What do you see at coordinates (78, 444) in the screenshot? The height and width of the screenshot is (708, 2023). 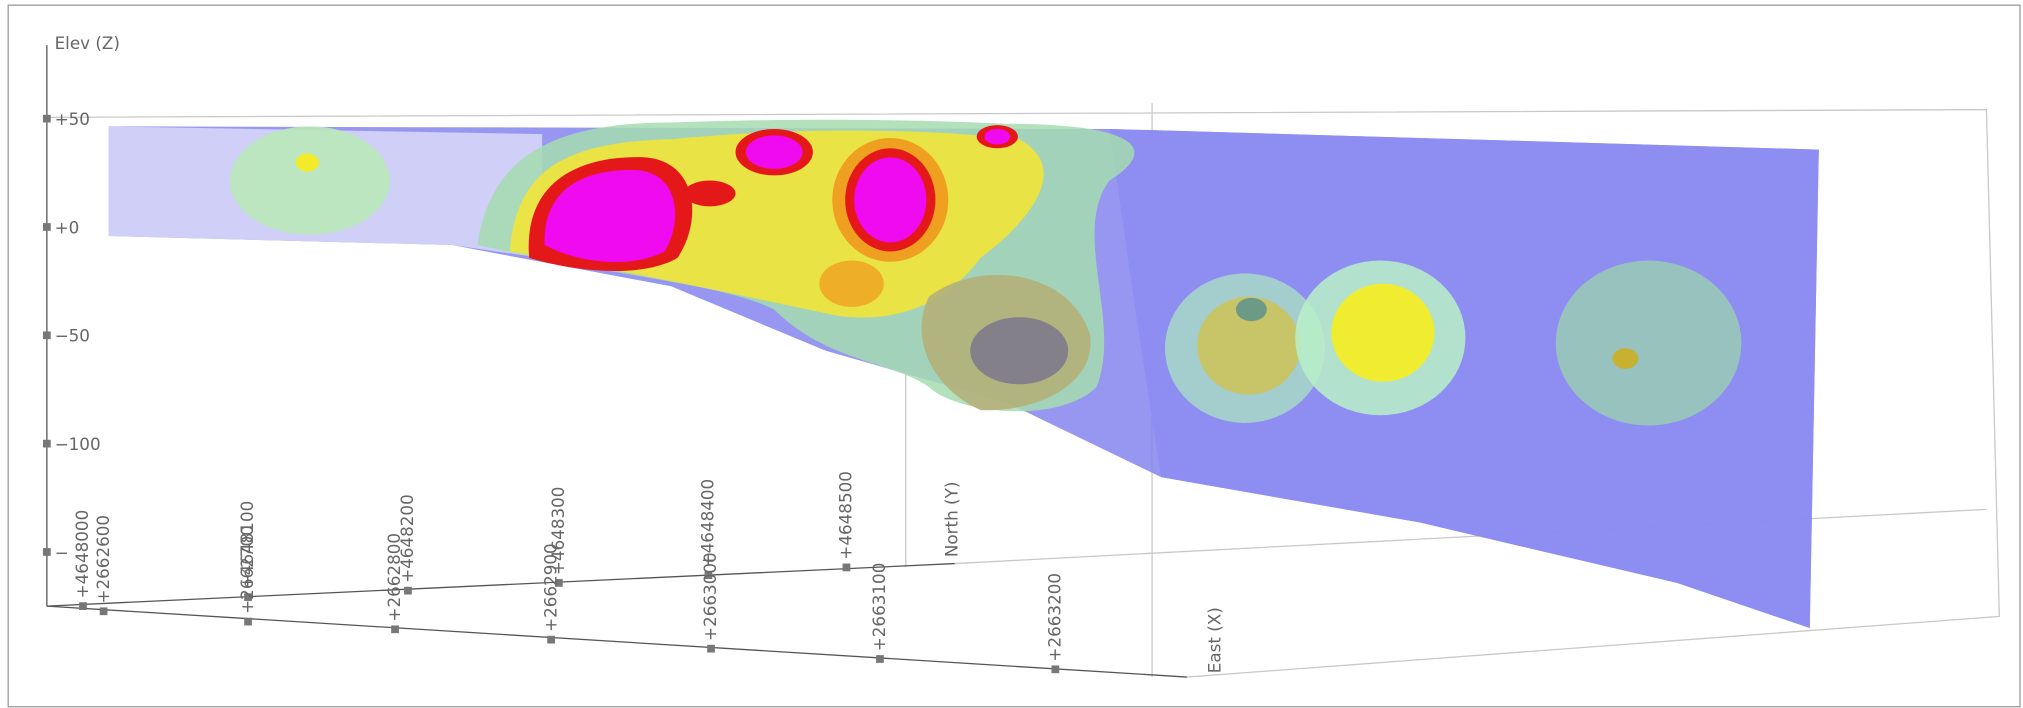 I see `z-tick-label: −100` at bounding box center [78, 444].